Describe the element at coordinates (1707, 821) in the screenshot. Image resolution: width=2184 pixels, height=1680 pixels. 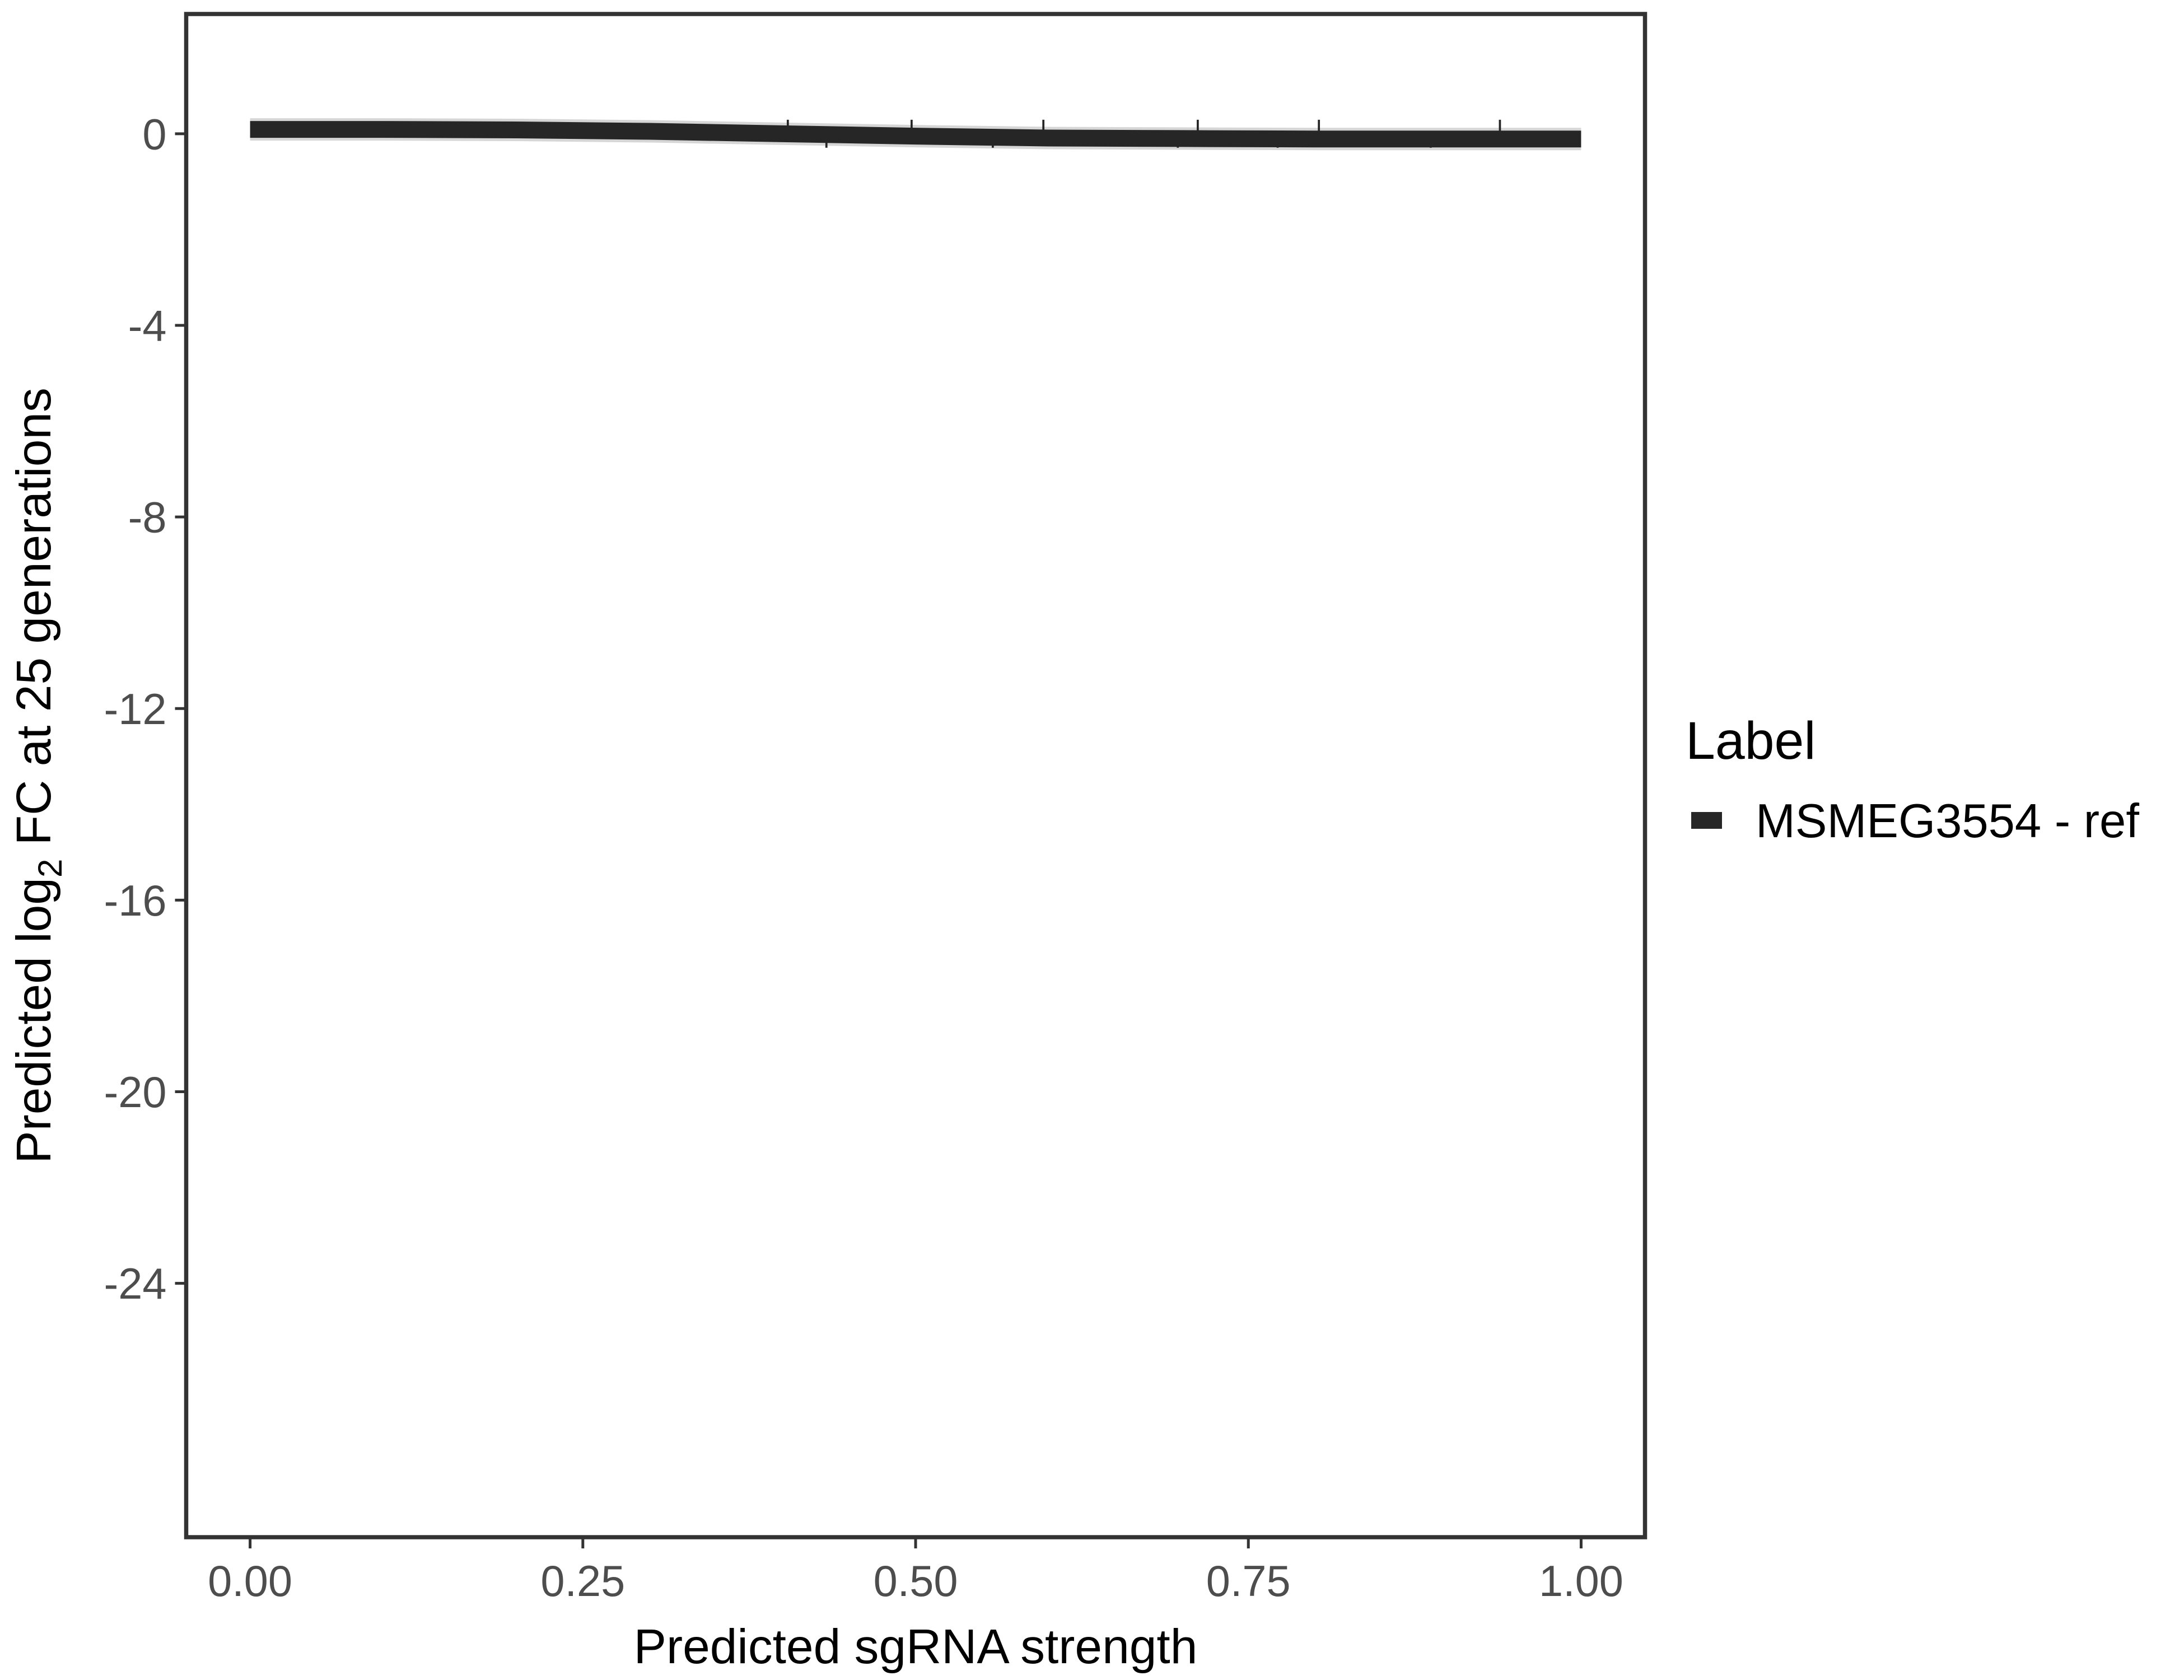
I see `legend-key` at that location.